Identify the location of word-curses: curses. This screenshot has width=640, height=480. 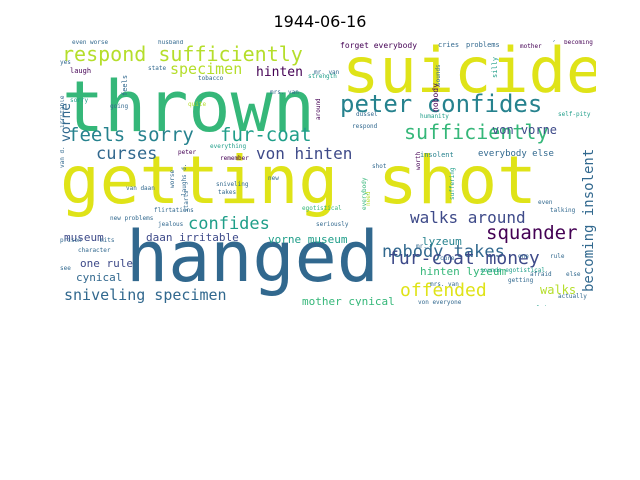
(127, 154).